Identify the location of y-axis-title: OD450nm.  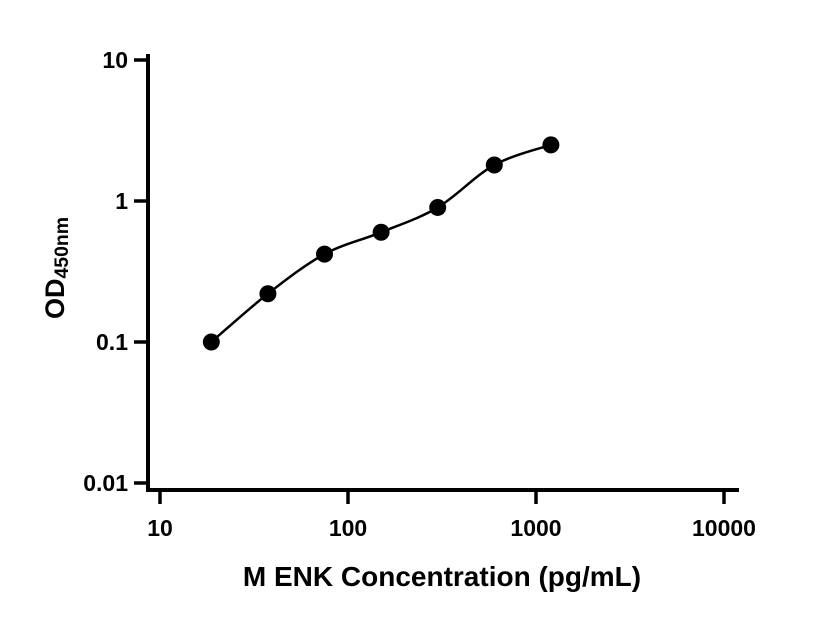
(57, 268).